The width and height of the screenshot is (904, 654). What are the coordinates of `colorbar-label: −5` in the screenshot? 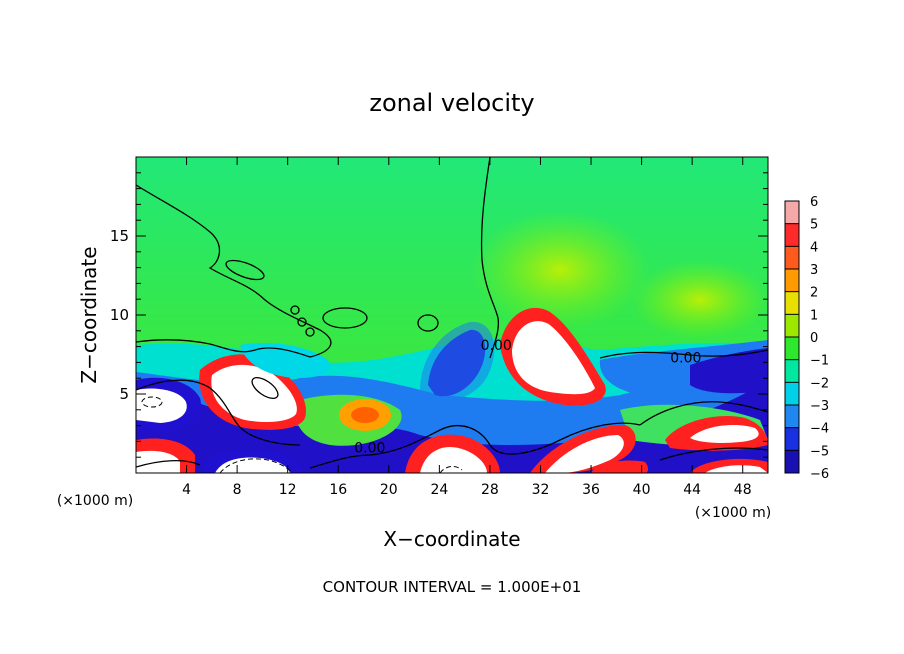 It's located at (819, 451).